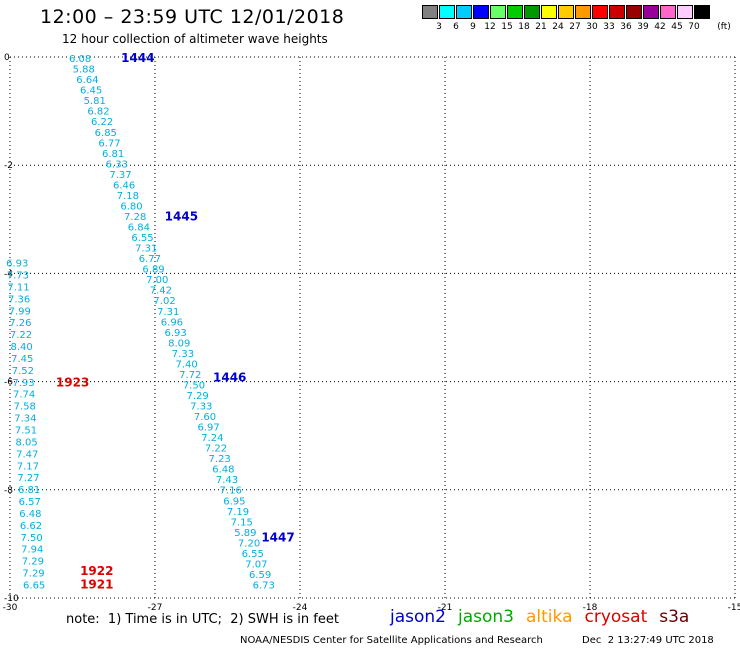 The height and width of the screenshot is (650, 740). I want to click on swh-value: 7.40, so click(186, 364).